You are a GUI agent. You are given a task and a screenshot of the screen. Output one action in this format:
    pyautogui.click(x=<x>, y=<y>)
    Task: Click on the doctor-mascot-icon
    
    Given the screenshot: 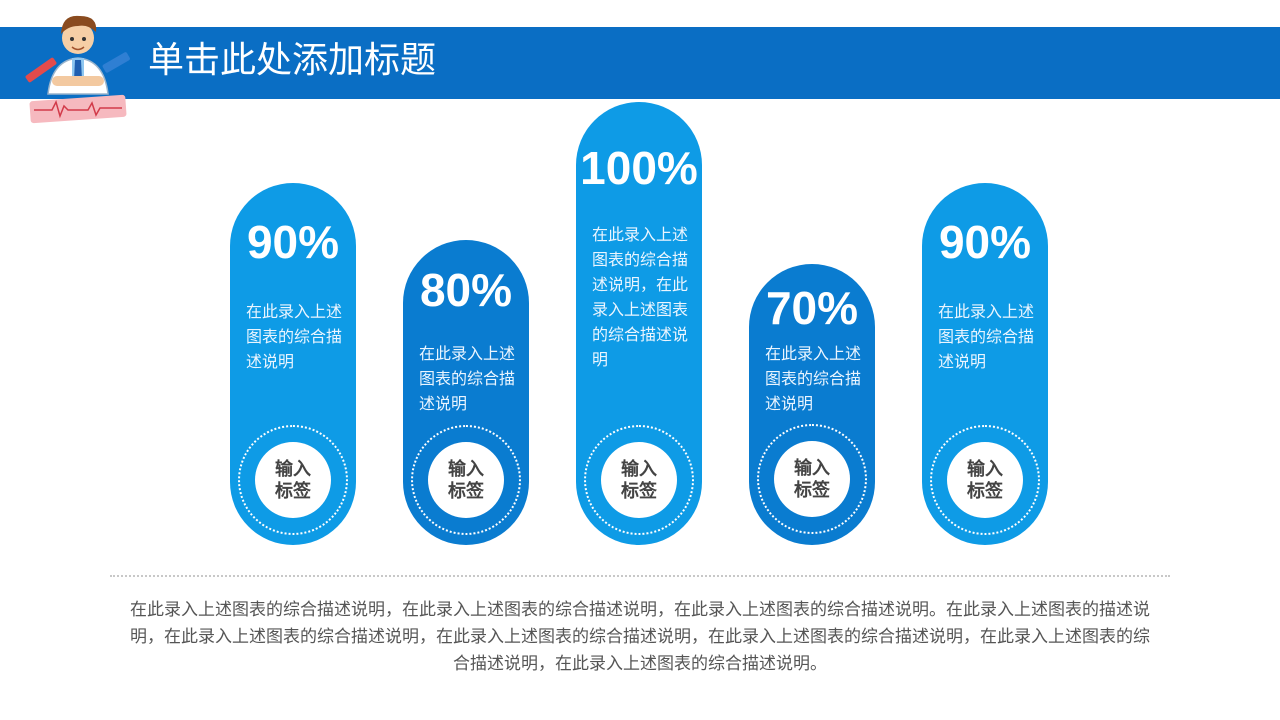 What is the action you would take?
    pyautogui.click(x=77, y=69)
    